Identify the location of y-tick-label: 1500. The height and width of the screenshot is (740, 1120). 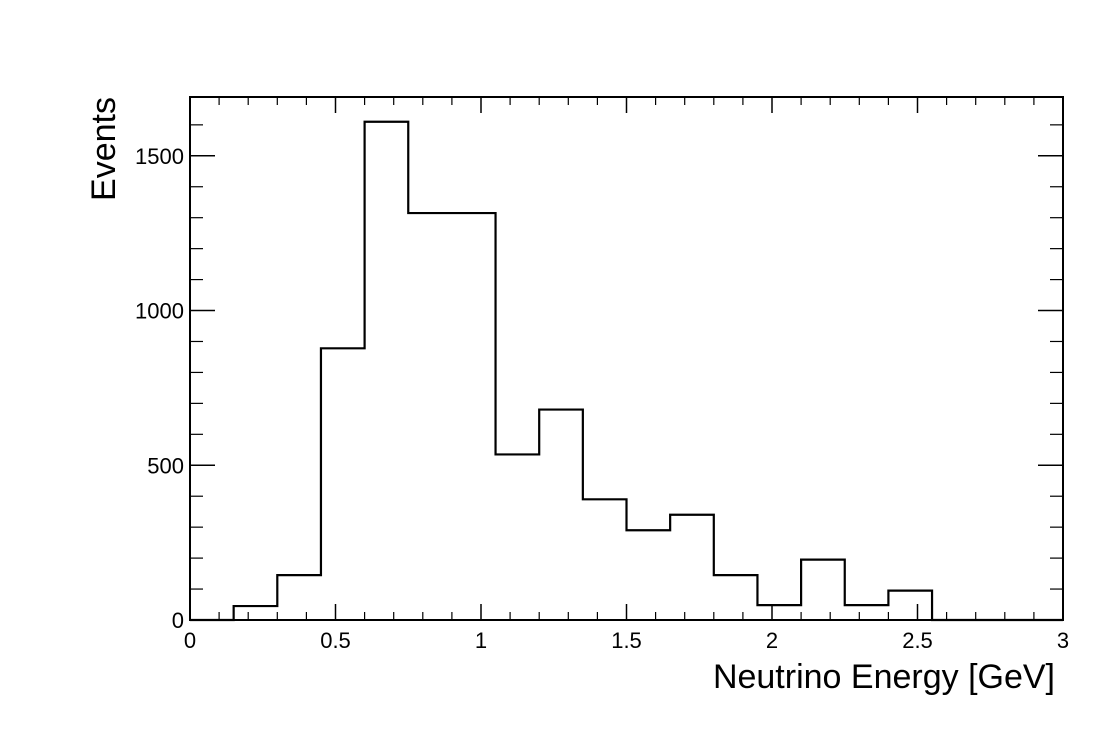
(159, 156).